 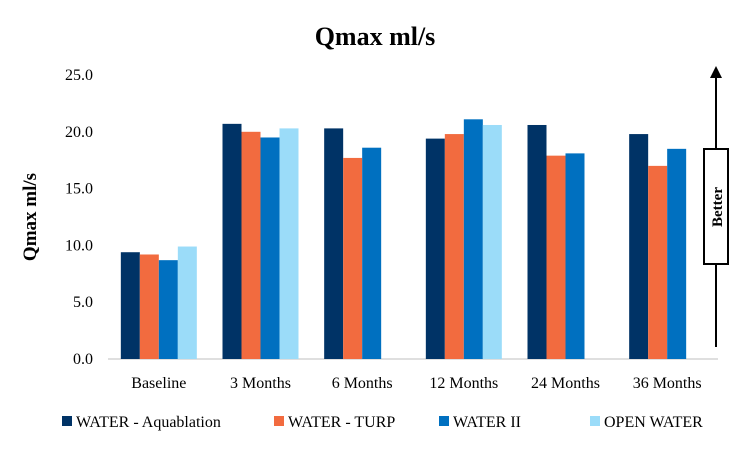 What do you see at coordinates (83, 359) in the screenshot?
I see `y-tick-label: 0.0` at bounding box center [83, 359].